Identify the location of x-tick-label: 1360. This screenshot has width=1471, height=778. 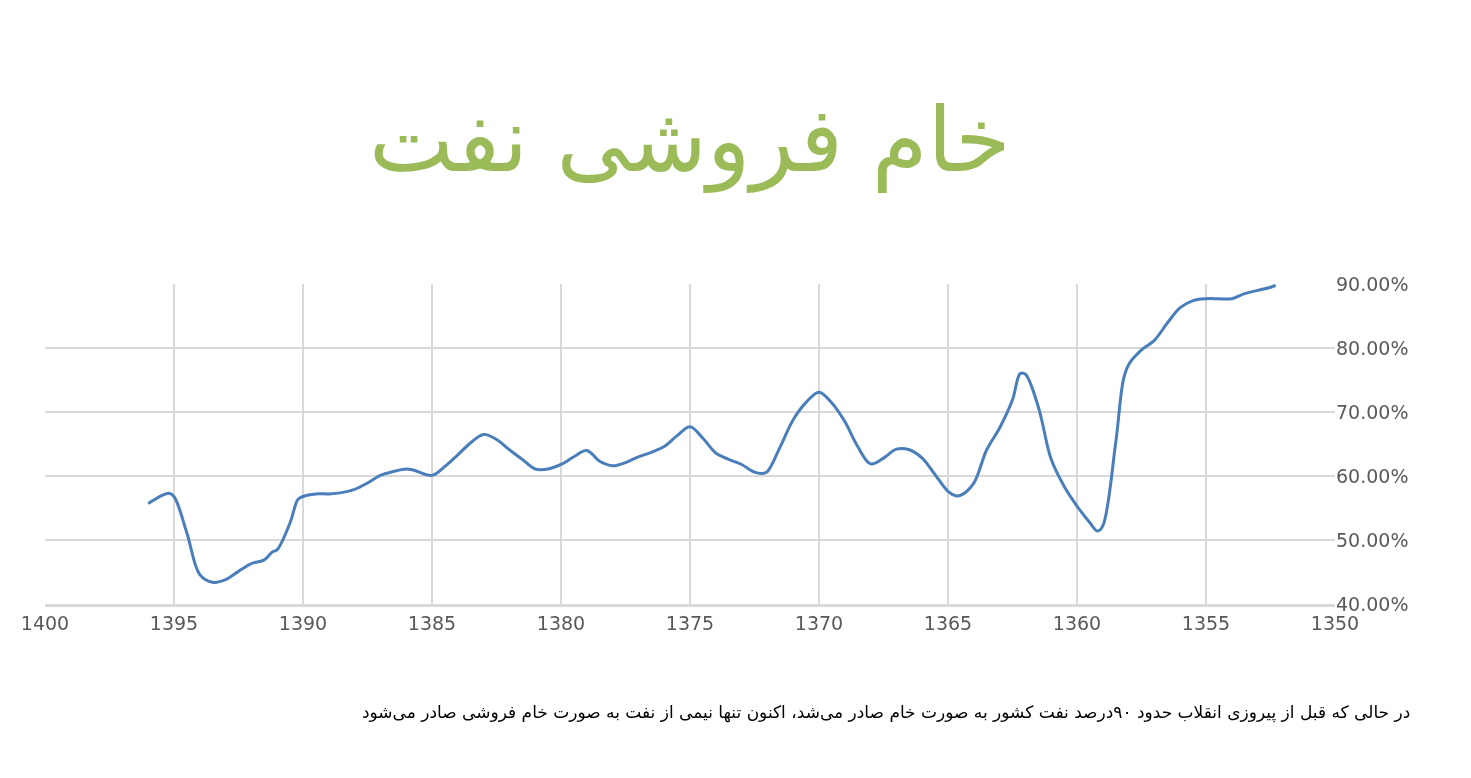
(1077, 622).